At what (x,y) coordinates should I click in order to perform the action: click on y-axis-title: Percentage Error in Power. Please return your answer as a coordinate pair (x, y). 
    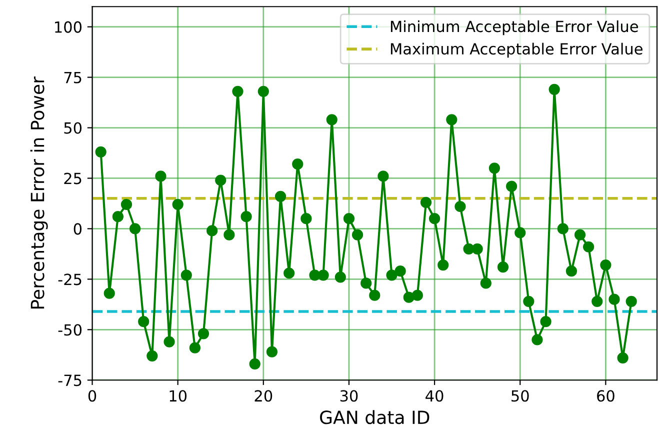
    Looking at the image, I should click on (39, 192).